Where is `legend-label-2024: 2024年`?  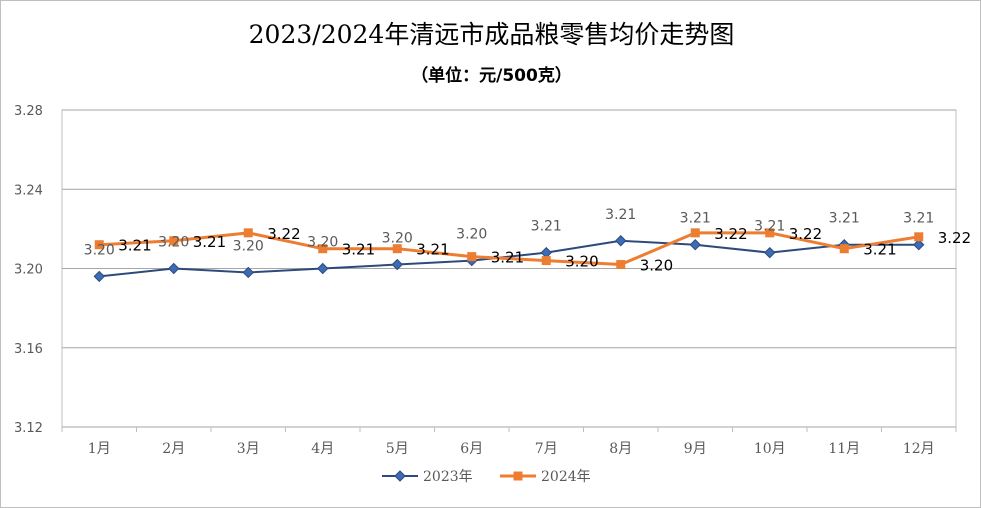 legend-label-2024: 2024年 is located at coordinates (566, 477).